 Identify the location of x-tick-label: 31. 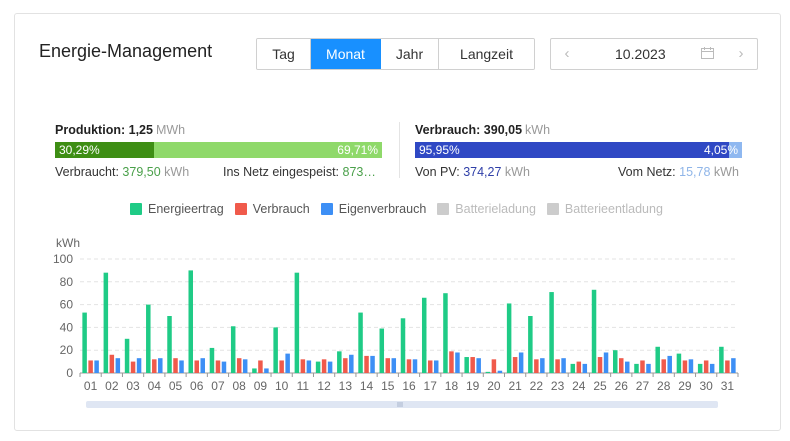
(728, 386).